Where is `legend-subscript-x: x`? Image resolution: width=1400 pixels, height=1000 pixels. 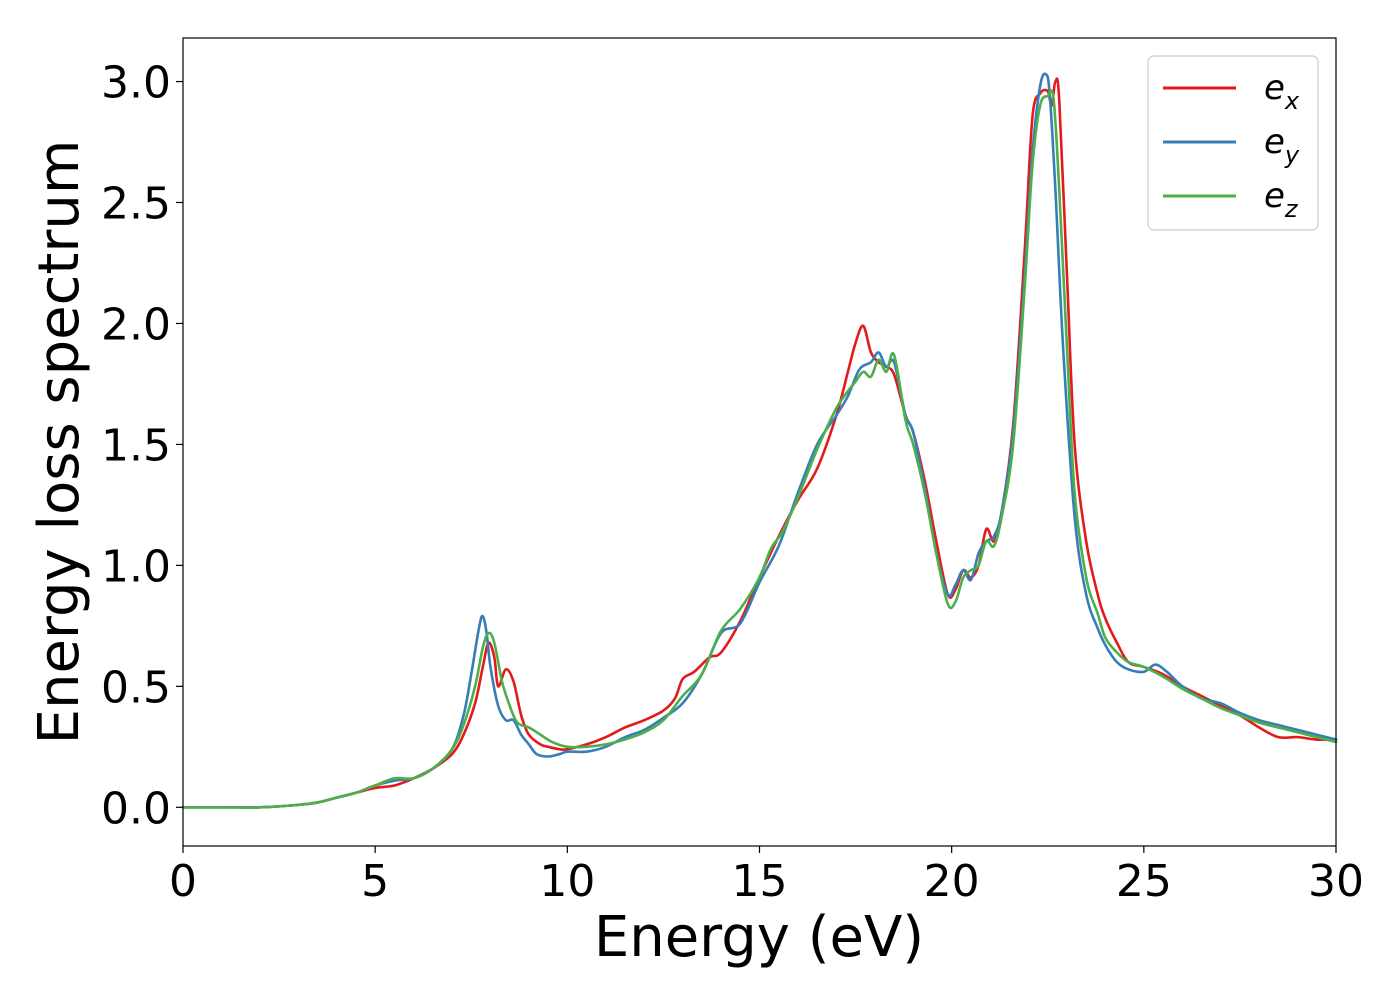 legend-subscript-x: x is located at coordinates (1292, 101).